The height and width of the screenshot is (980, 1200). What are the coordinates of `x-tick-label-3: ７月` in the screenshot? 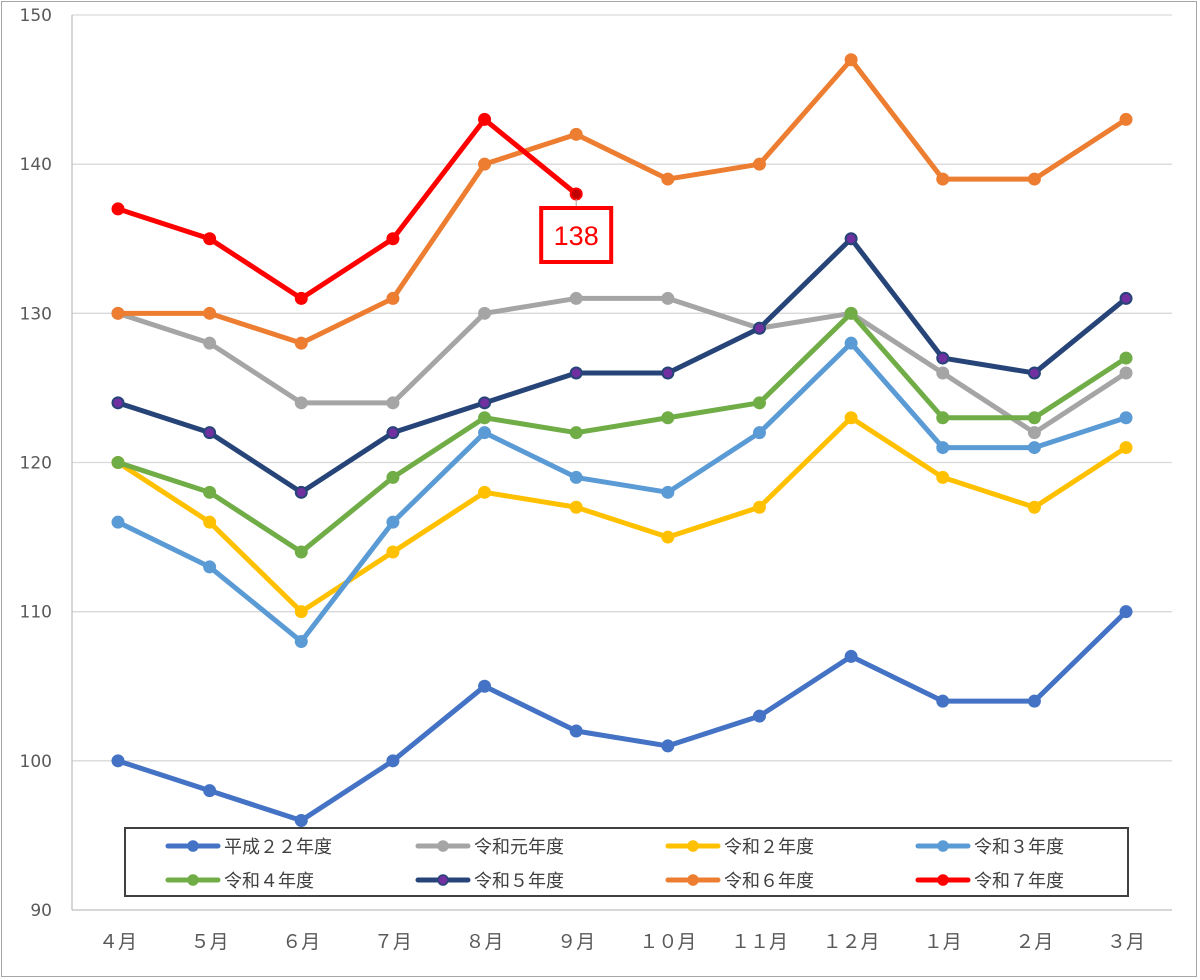 It's located at (393, 942).